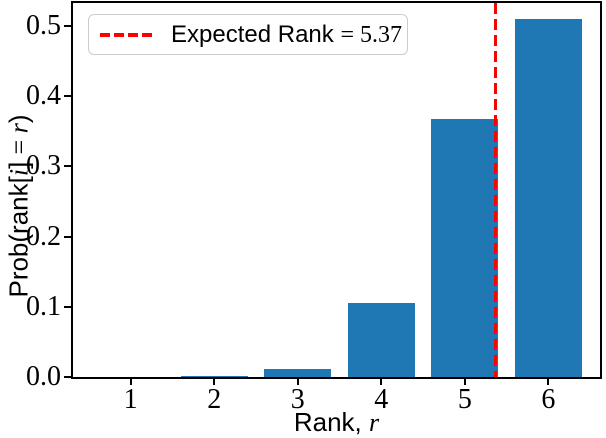  What do you see at coordinates (381, 399) in the screenshot?
I see `x-tick-label: 4` at bounding box center [381, 399].